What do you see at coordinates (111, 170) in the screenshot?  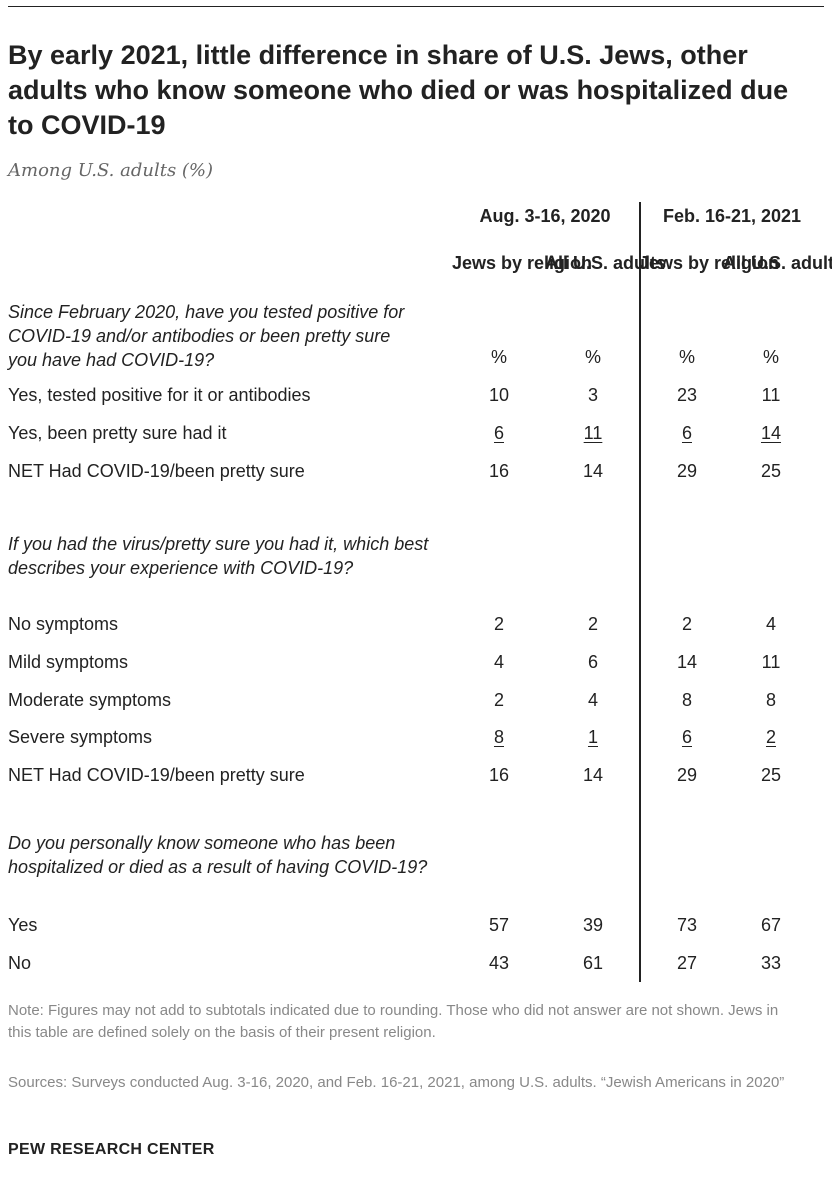 I see `chart-subtitle: Among U.S. adults (%)` at bounding box center [111, 170].